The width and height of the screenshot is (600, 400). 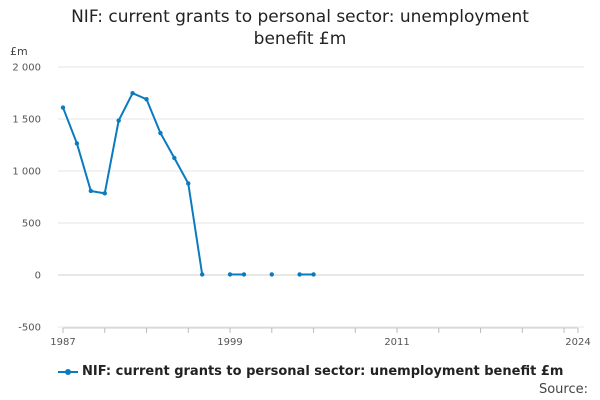 What do you see at coordinates (577, 342) in the screenshot?
I see `x-tick-label-2024: 2024` at bounding box center [577, 342].